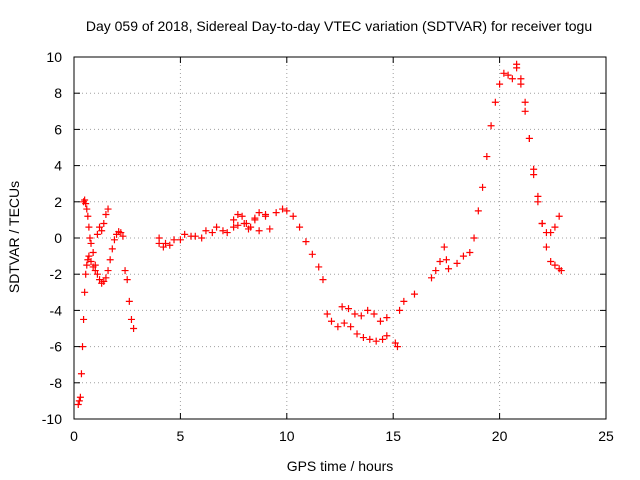  Describe the element at coordinates (14, 237) in the screenshot. I see `y-axis-title: SDTVAR / TECUs` at that location.